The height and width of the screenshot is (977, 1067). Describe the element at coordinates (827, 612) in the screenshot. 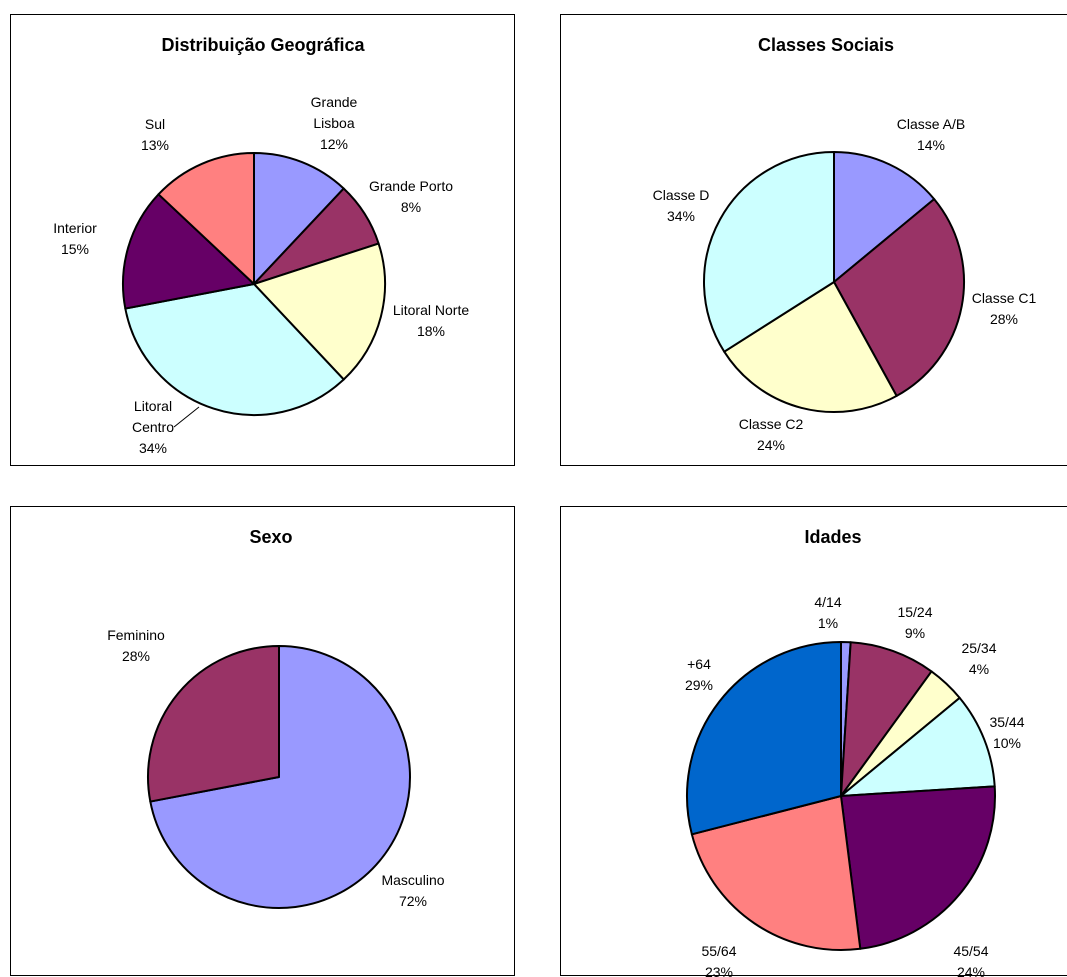

I see `slice-label-4-14: 4/14 1%` at that location.